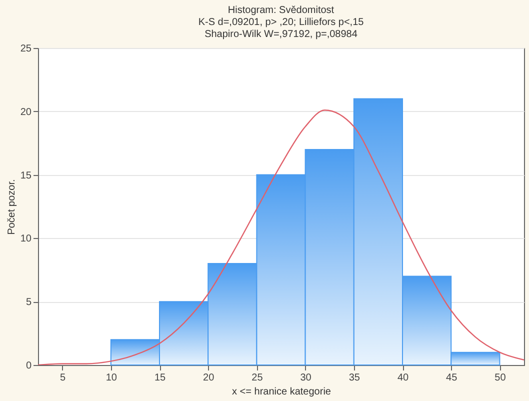 The height and width of the screenshot is (401, 529). What do you see at coordinates (258, 378) in the screenshot?
I see `x-tick-label: 25` at bounding box center [258, 378].